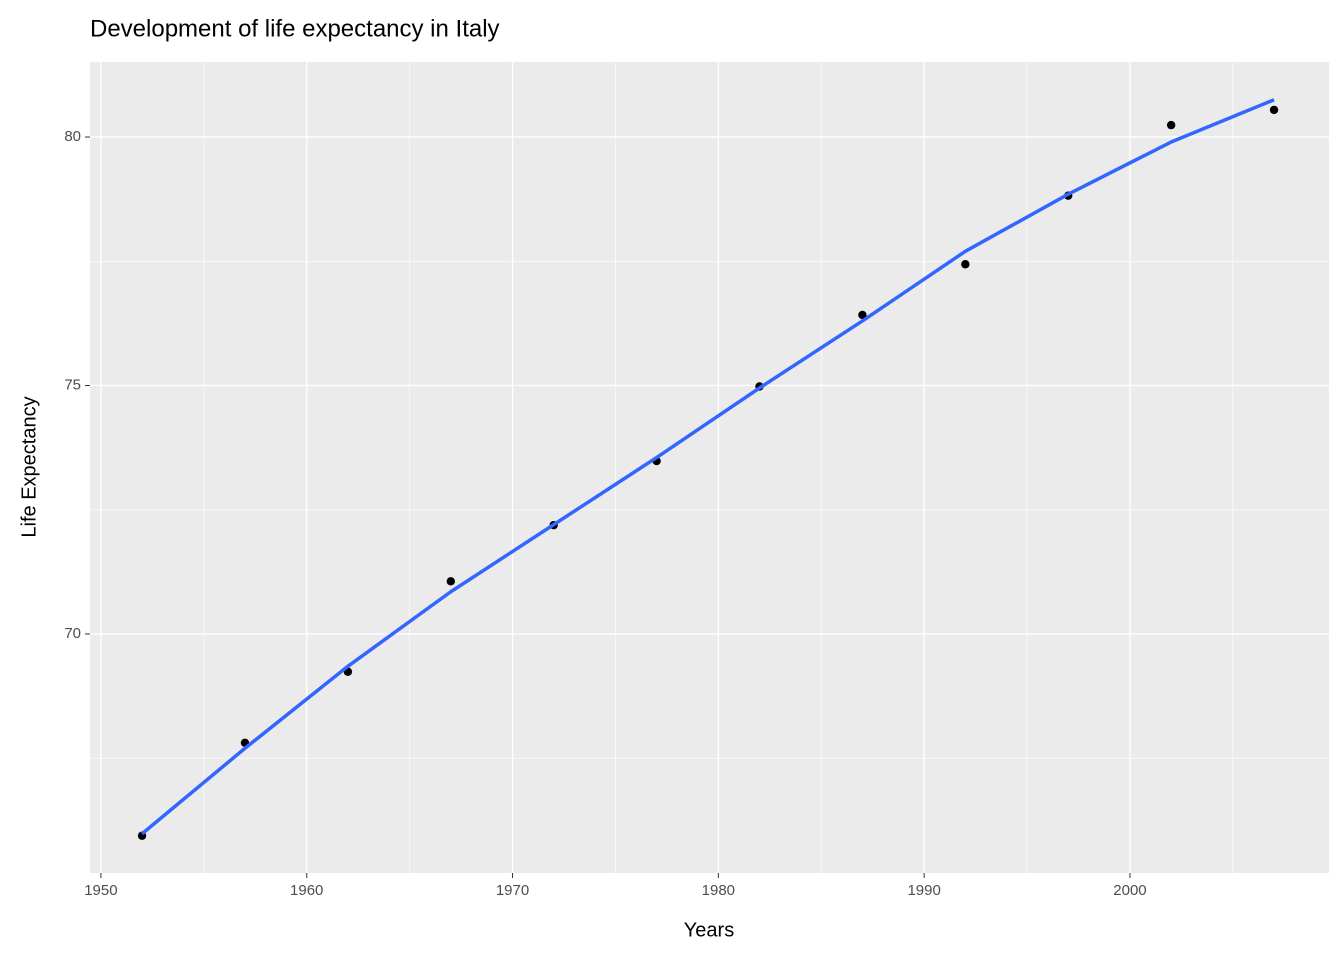 This screenshot has height=960, width=1344. I want to click on x-tick-label: 1990, so click(923, 890).